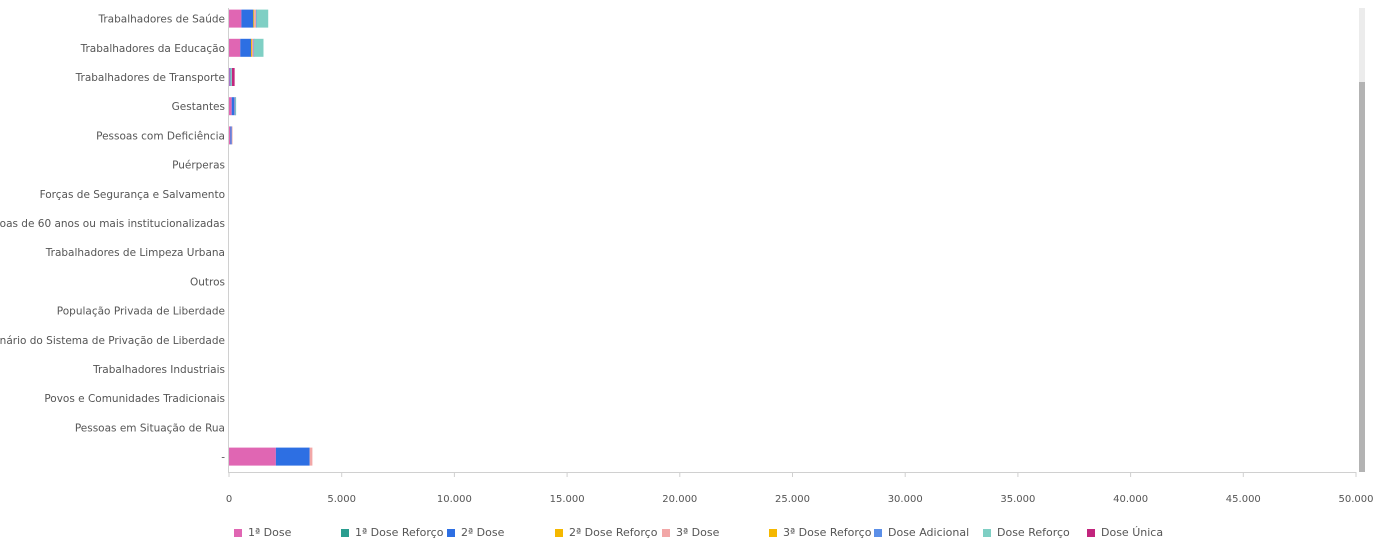 The width and height of the screenshot is (1376, 542). I want to click on x-tick-label: 50.000, so click(1356, 499).